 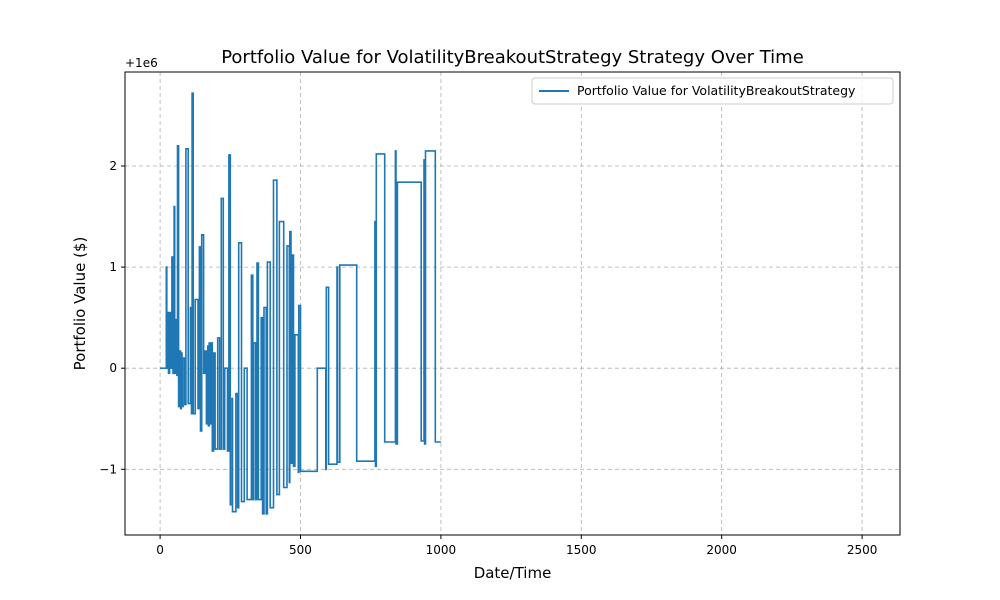 I want to click on y-axis-label: Portfolio Value ($), so click(x=80, y=304).